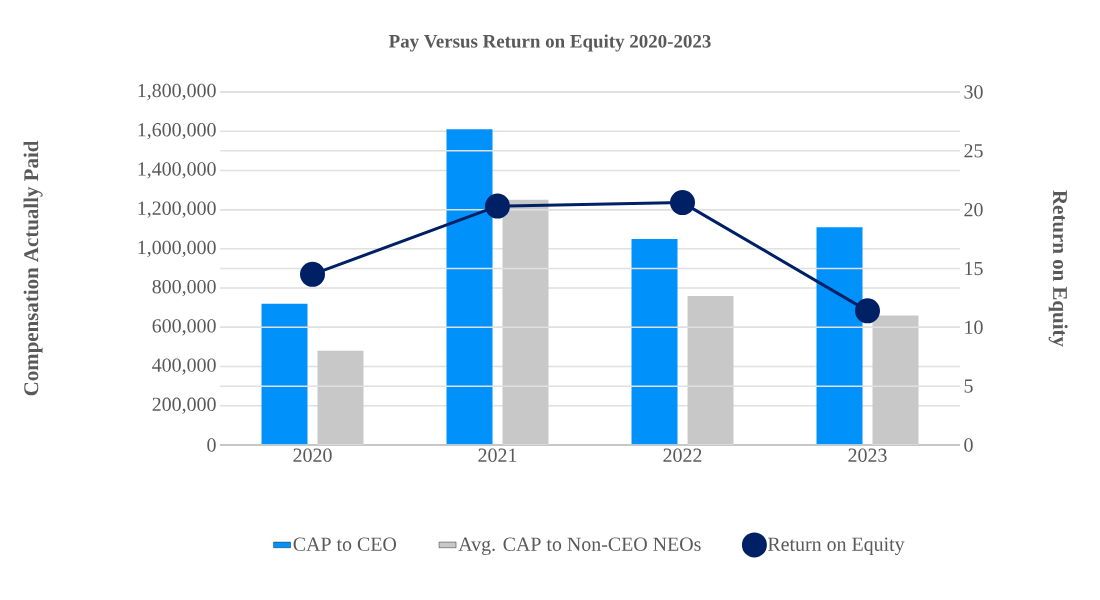 The width and height of the screenshot is (1100, 600). I want to click on legend-label: CAP to CEO, so click(345, 544).